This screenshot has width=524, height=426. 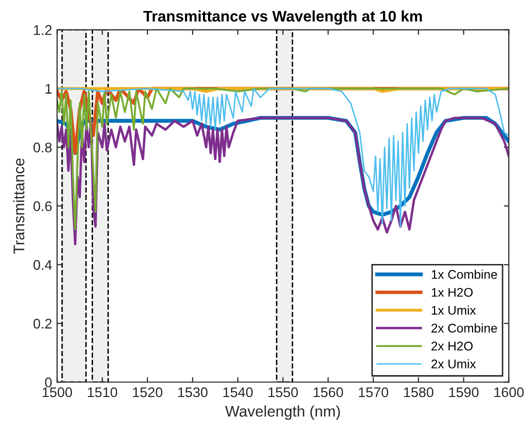 What do you see at coordinates (193, 392) in the screenshot?
I see `x-tick-label: 1530` at bounding box center [193, 392].